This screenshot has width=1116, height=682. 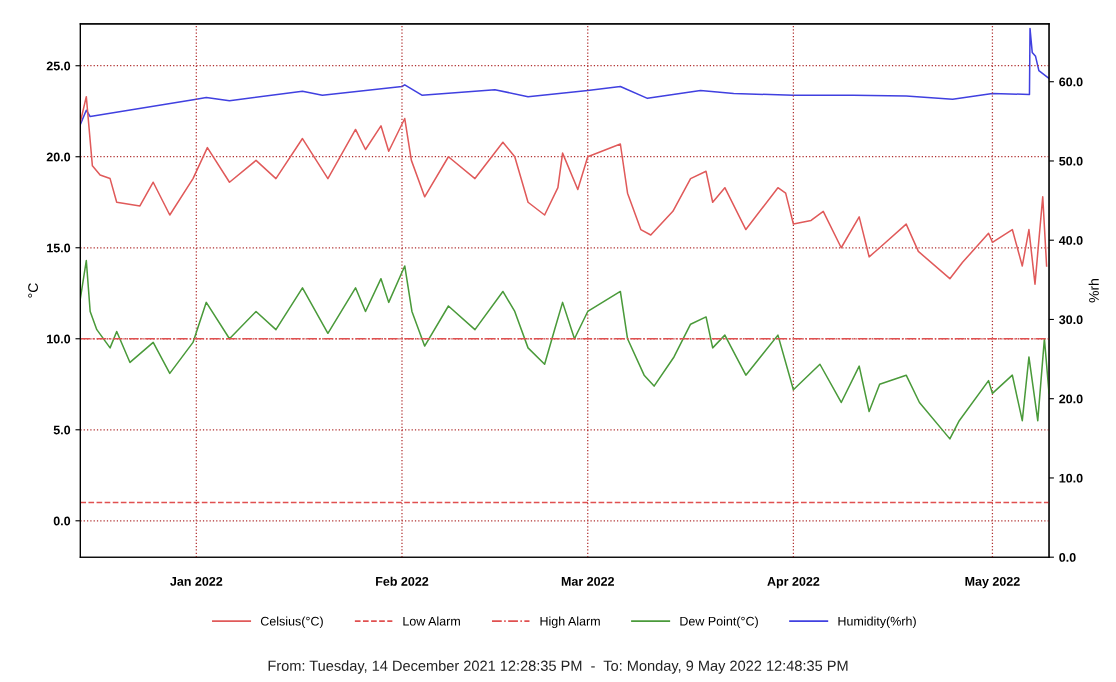 What do you see at coordinates (58, 66) in the screenshot?
I see `y-tick-label: 25.0` at bounding box center [58, 66].